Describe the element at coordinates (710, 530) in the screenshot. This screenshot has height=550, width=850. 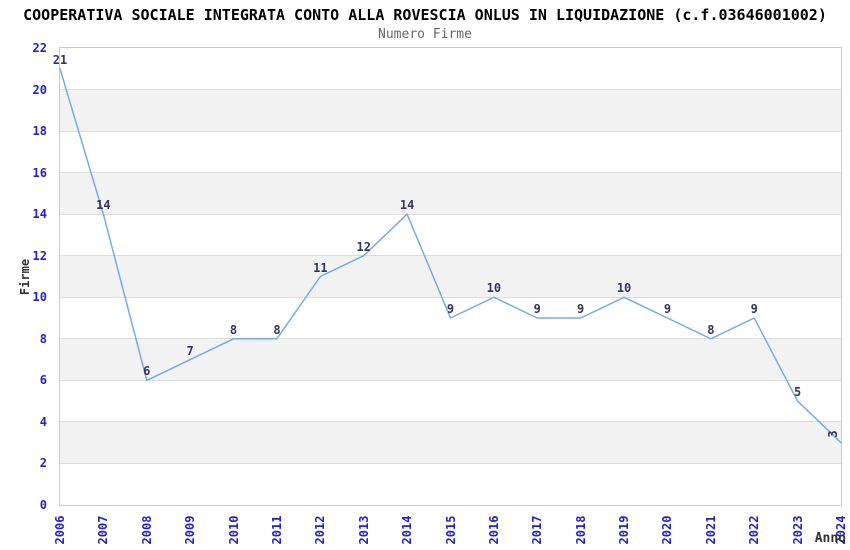
I see `x-tick-label: 2021` at that location.